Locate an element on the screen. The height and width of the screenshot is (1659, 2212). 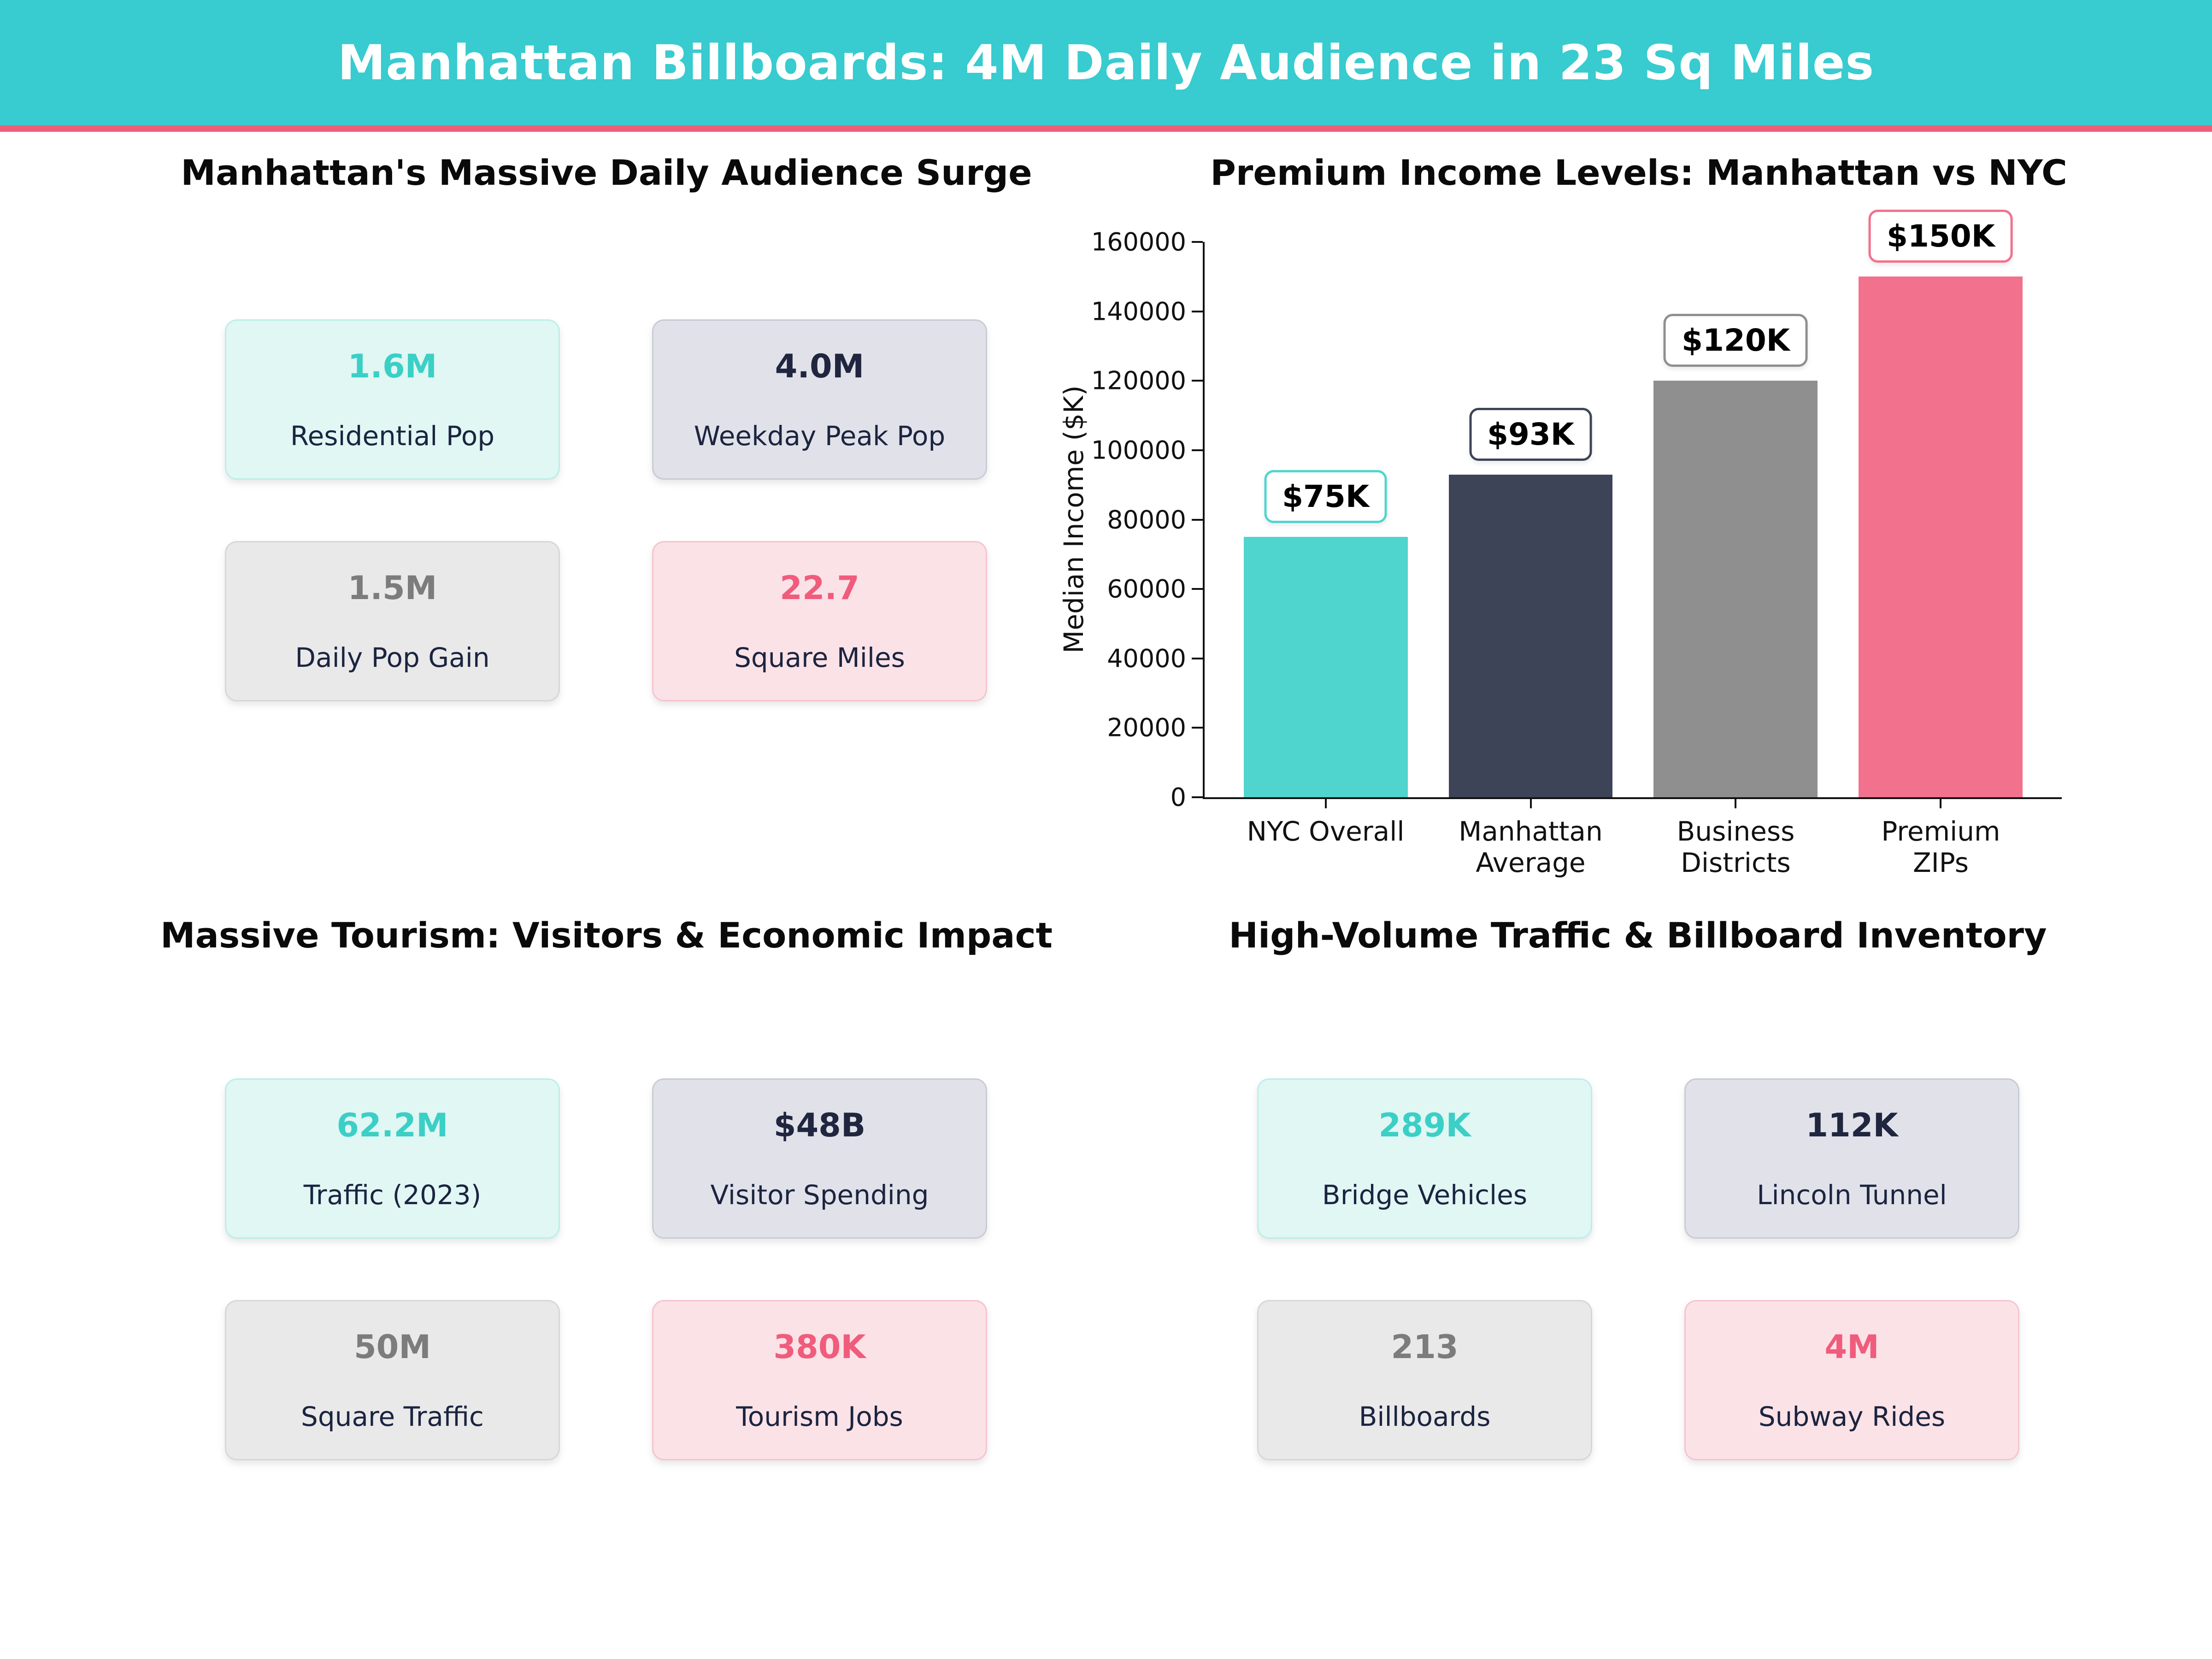
stat-value: 289K is located at coordinates (1424, 1125).